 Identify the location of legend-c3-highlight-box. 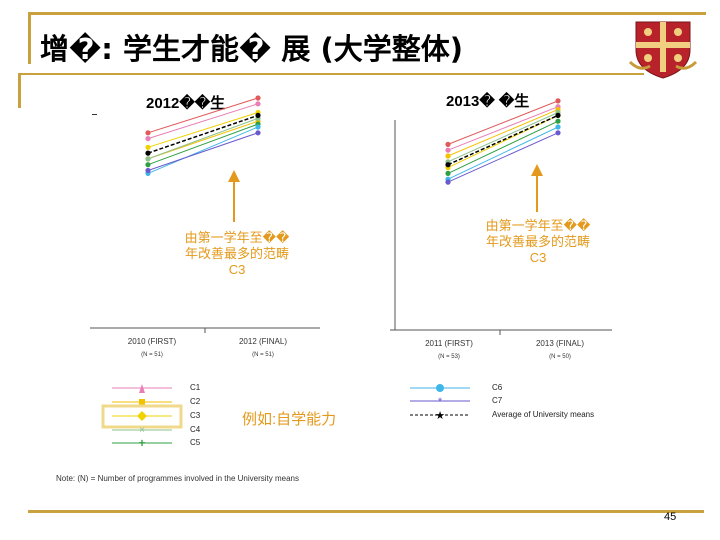
(142, 416).